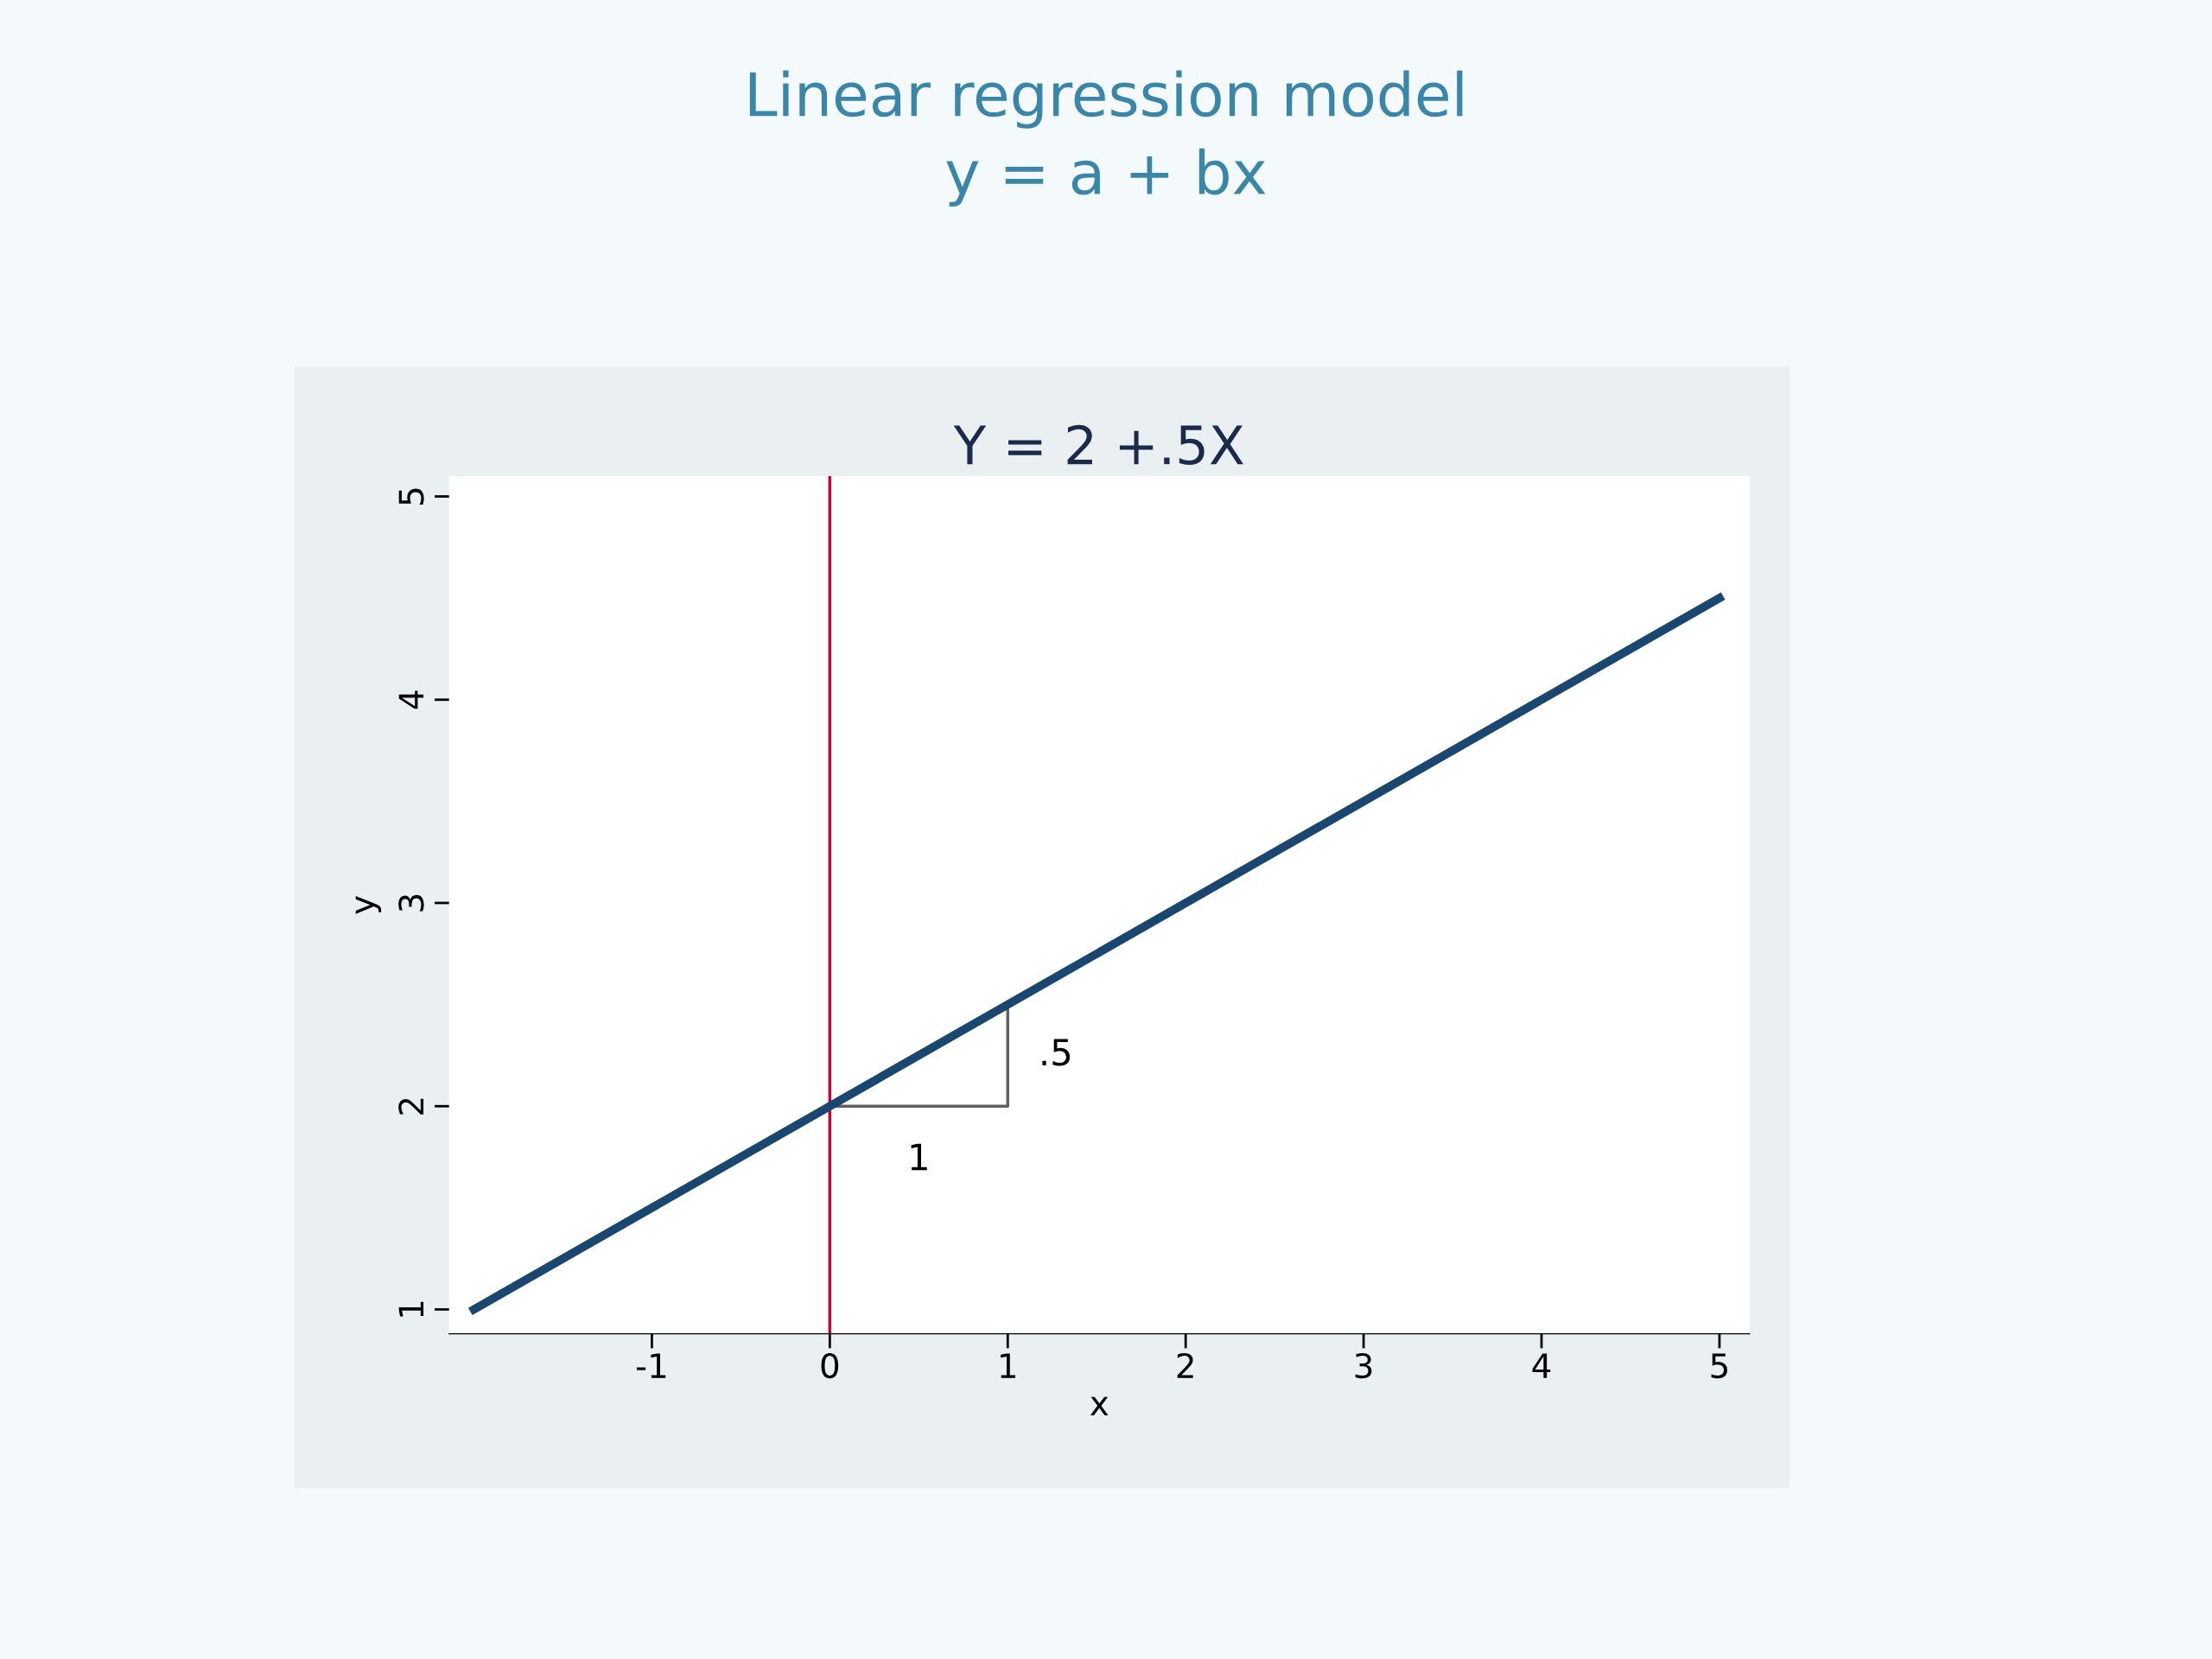 Image resolution: width=2212 pixels, height=1659 pixels. What do you see at coordinates (1008, 1365) in the screenshot?
I see `x-tick-label: 1` at bounding box center [1008, 1365].